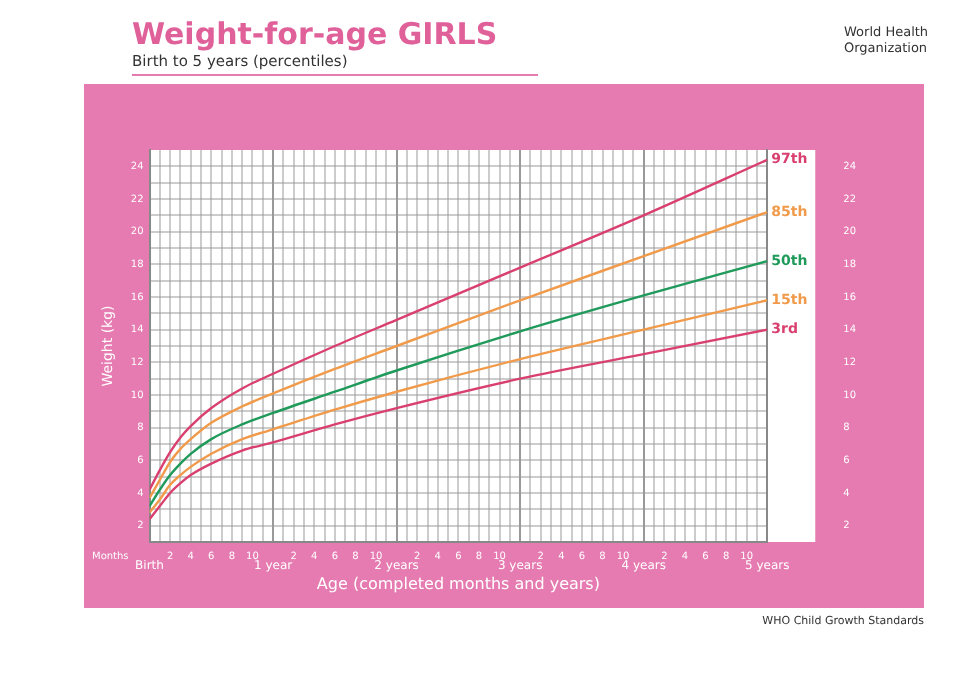 This screenshot has width=964, height=678. What do you see at coordinates (458, 583) in the screenshot?
I see `x-axis-title: Age (completed months and years)` at bounding box center [458, 583].